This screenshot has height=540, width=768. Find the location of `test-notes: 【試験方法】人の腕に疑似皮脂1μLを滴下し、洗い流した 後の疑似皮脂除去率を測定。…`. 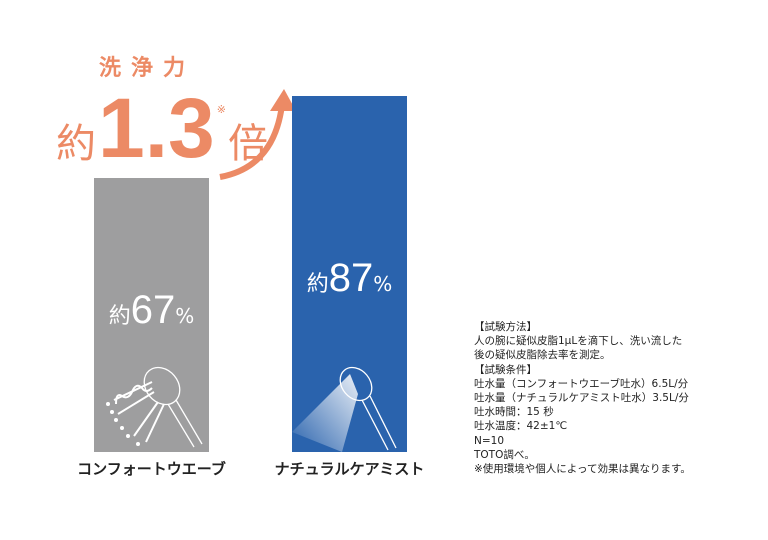

test-notes: 【試験方法】人の腕に疑似皮脂1μLを滴下し、洗い流した 後の疑似皮脂除去率を測定。… is located at coordinates (582, 398).